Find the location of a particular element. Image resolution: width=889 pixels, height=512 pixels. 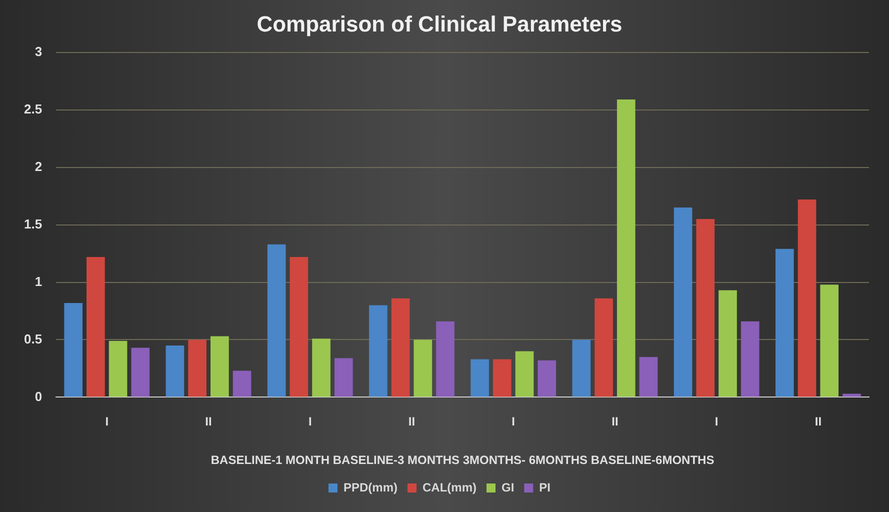

legend-label: PPD(mm) is located at coordinates (370, 487).